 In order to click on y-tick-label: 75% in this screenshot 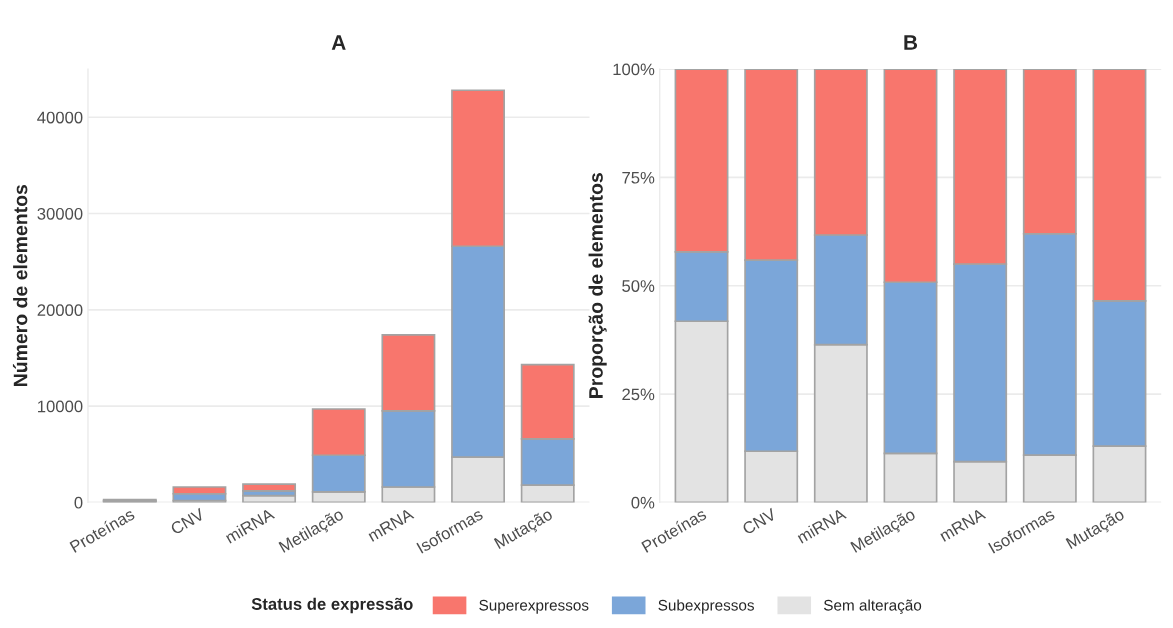, I will do `click(638, 177)`.